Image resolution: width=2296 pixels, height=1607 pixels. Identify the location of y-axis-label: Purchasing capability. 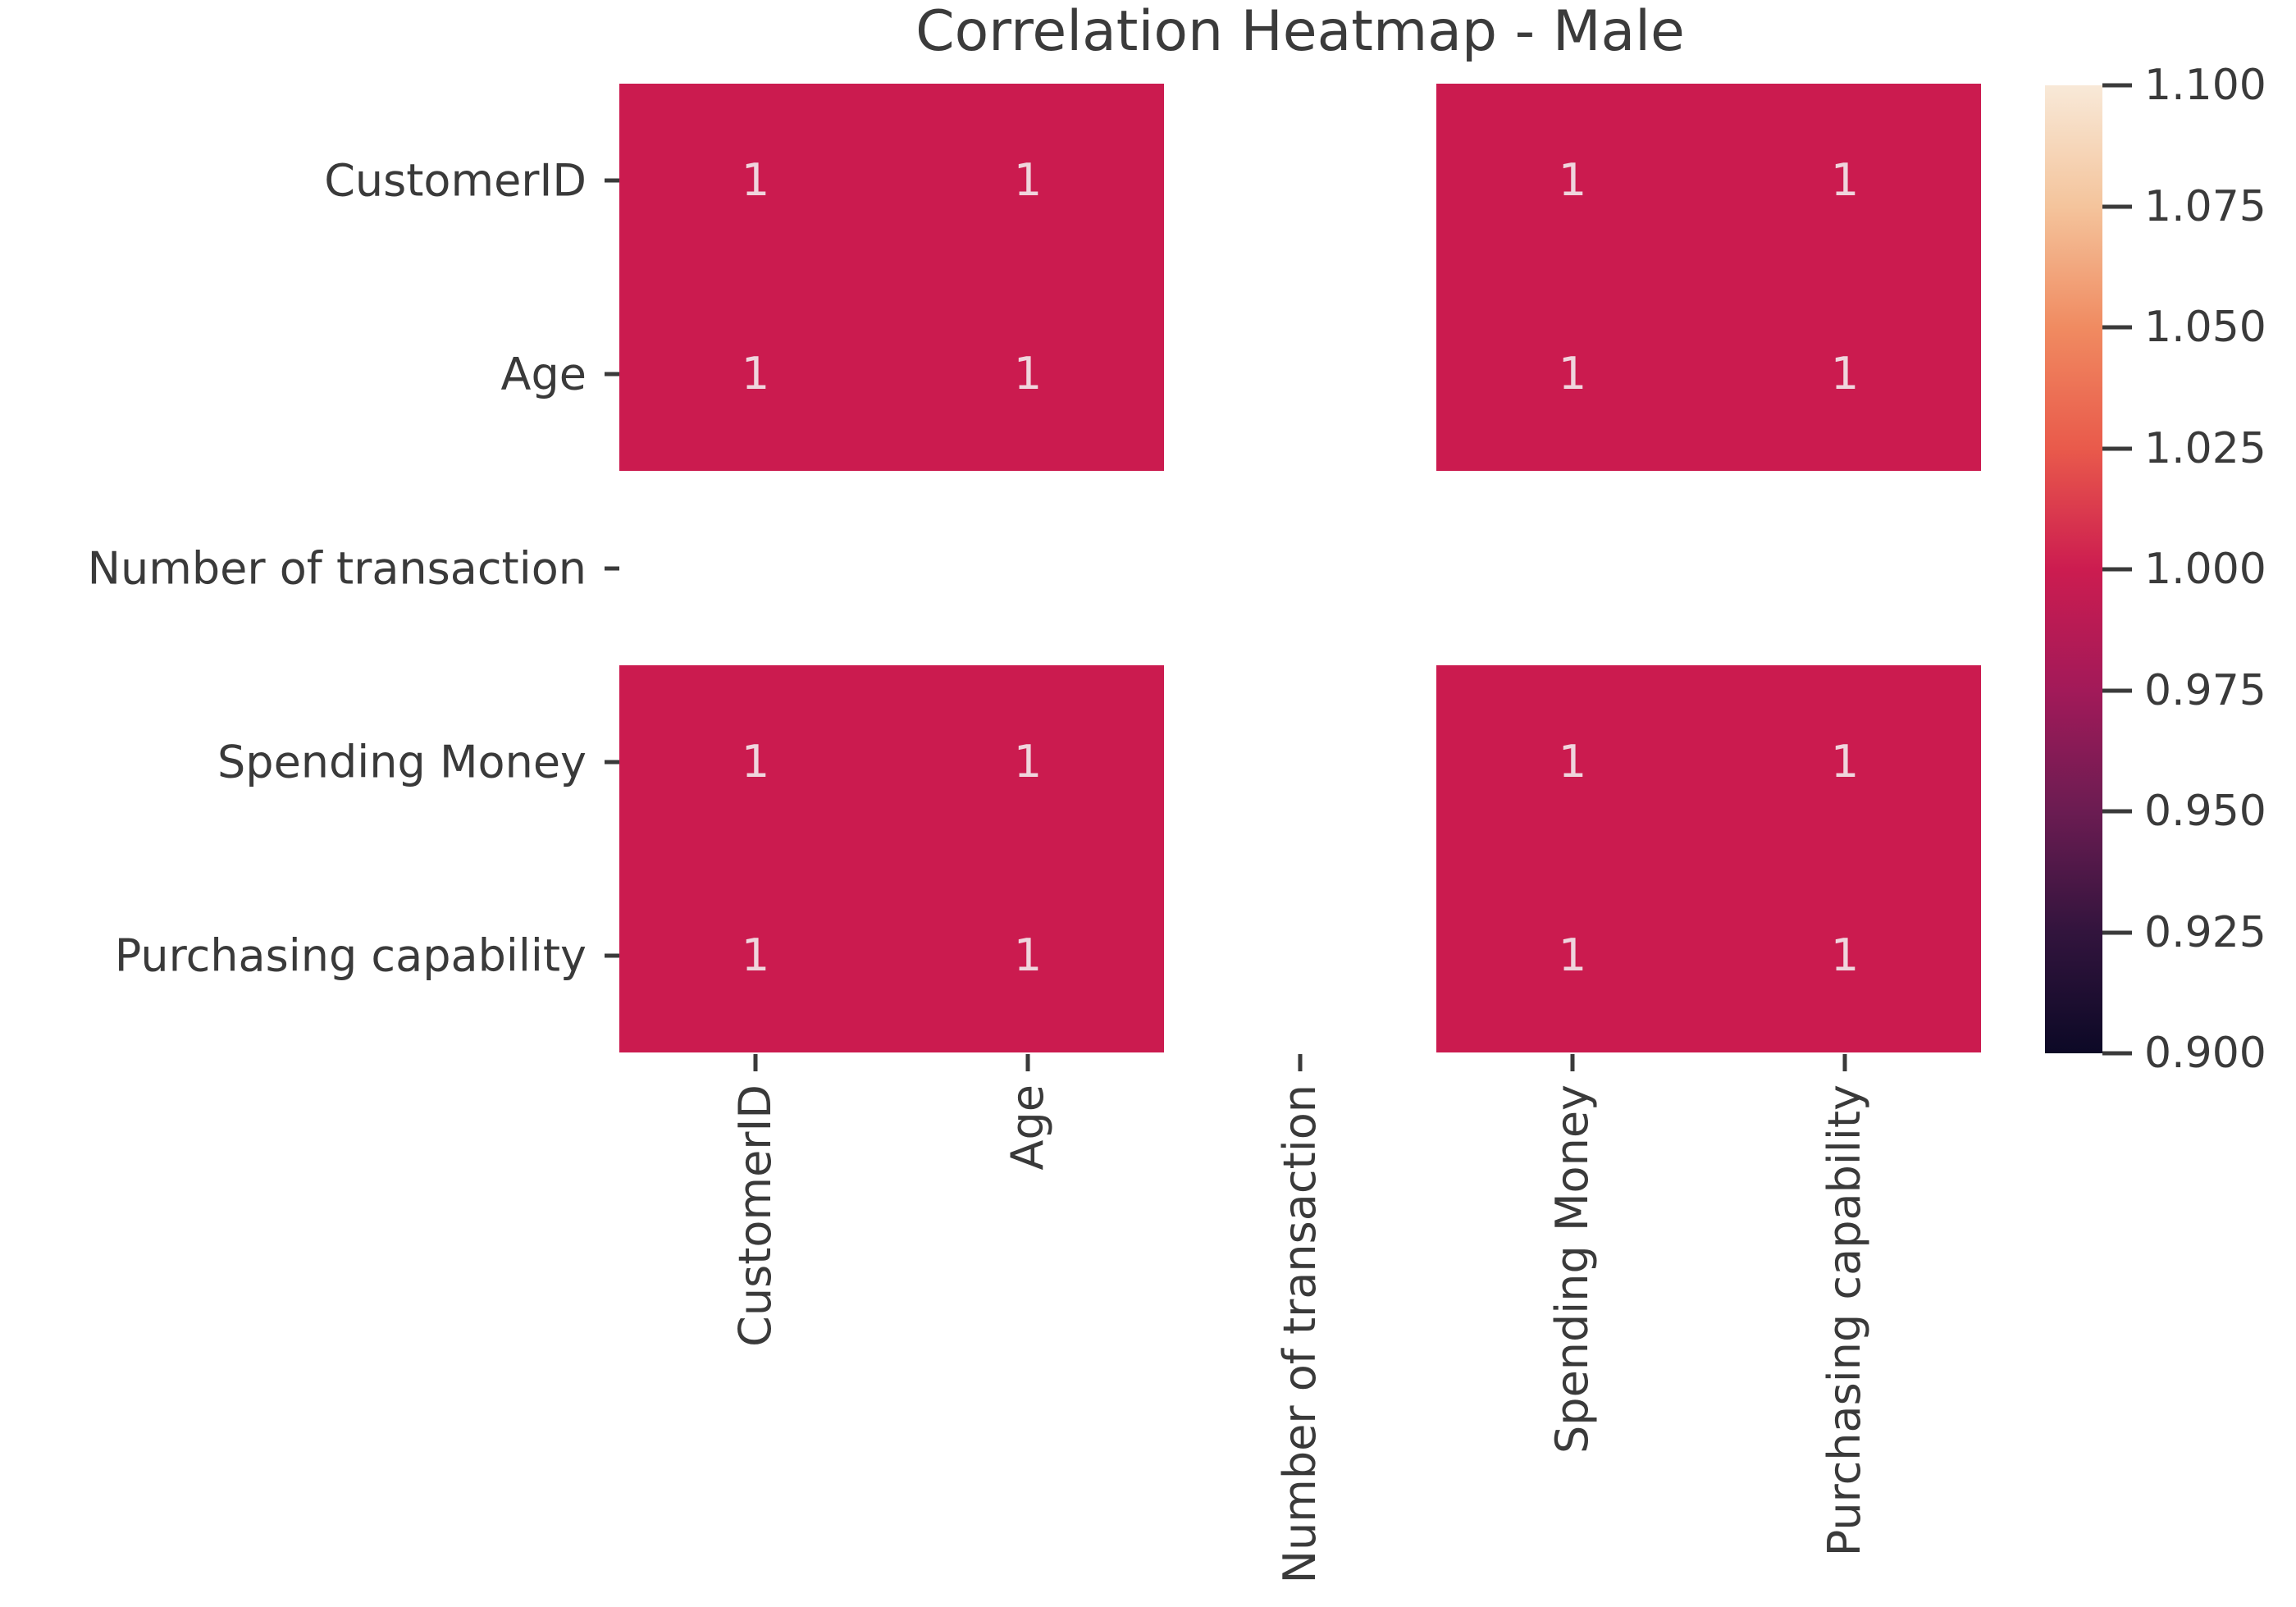
(350, 955).